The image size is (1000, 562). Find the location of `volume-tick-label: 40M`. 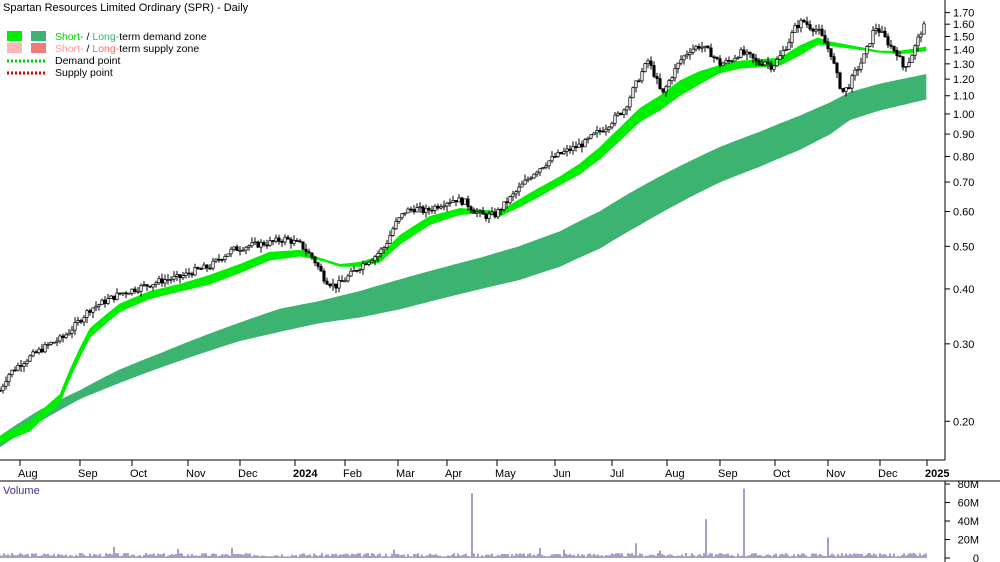

volume-tick-label: 40M is located at coordinates (968, 522).